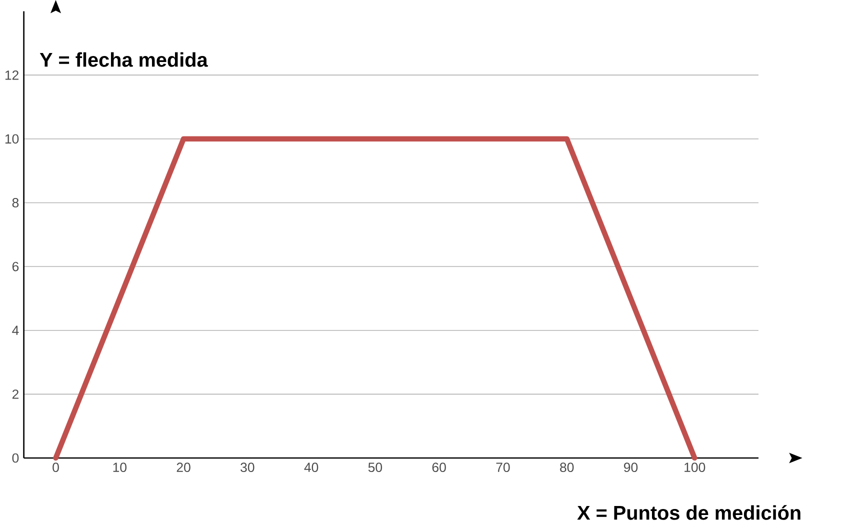 This screenshot has height=531, width=849. I want to click on x-tick-label: 10, so click(119, 467).